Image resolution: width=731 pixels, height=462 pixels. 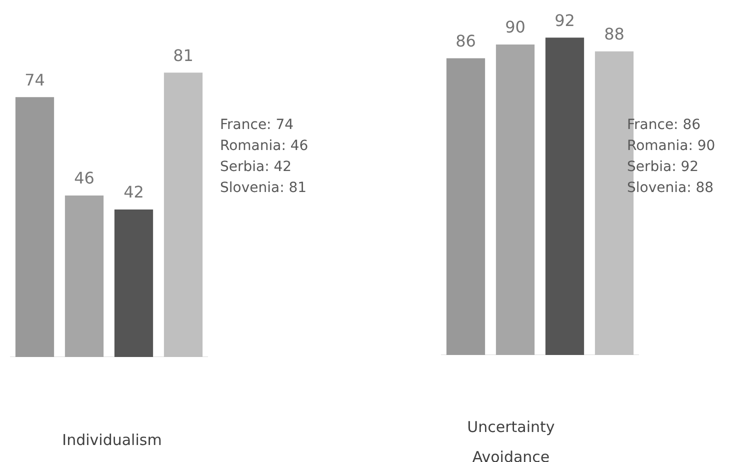 What do you see at coordinates (511, 439) in the screenshot?
I see `text: Uncertainty Avoidance` at bounding box center [511, 439].